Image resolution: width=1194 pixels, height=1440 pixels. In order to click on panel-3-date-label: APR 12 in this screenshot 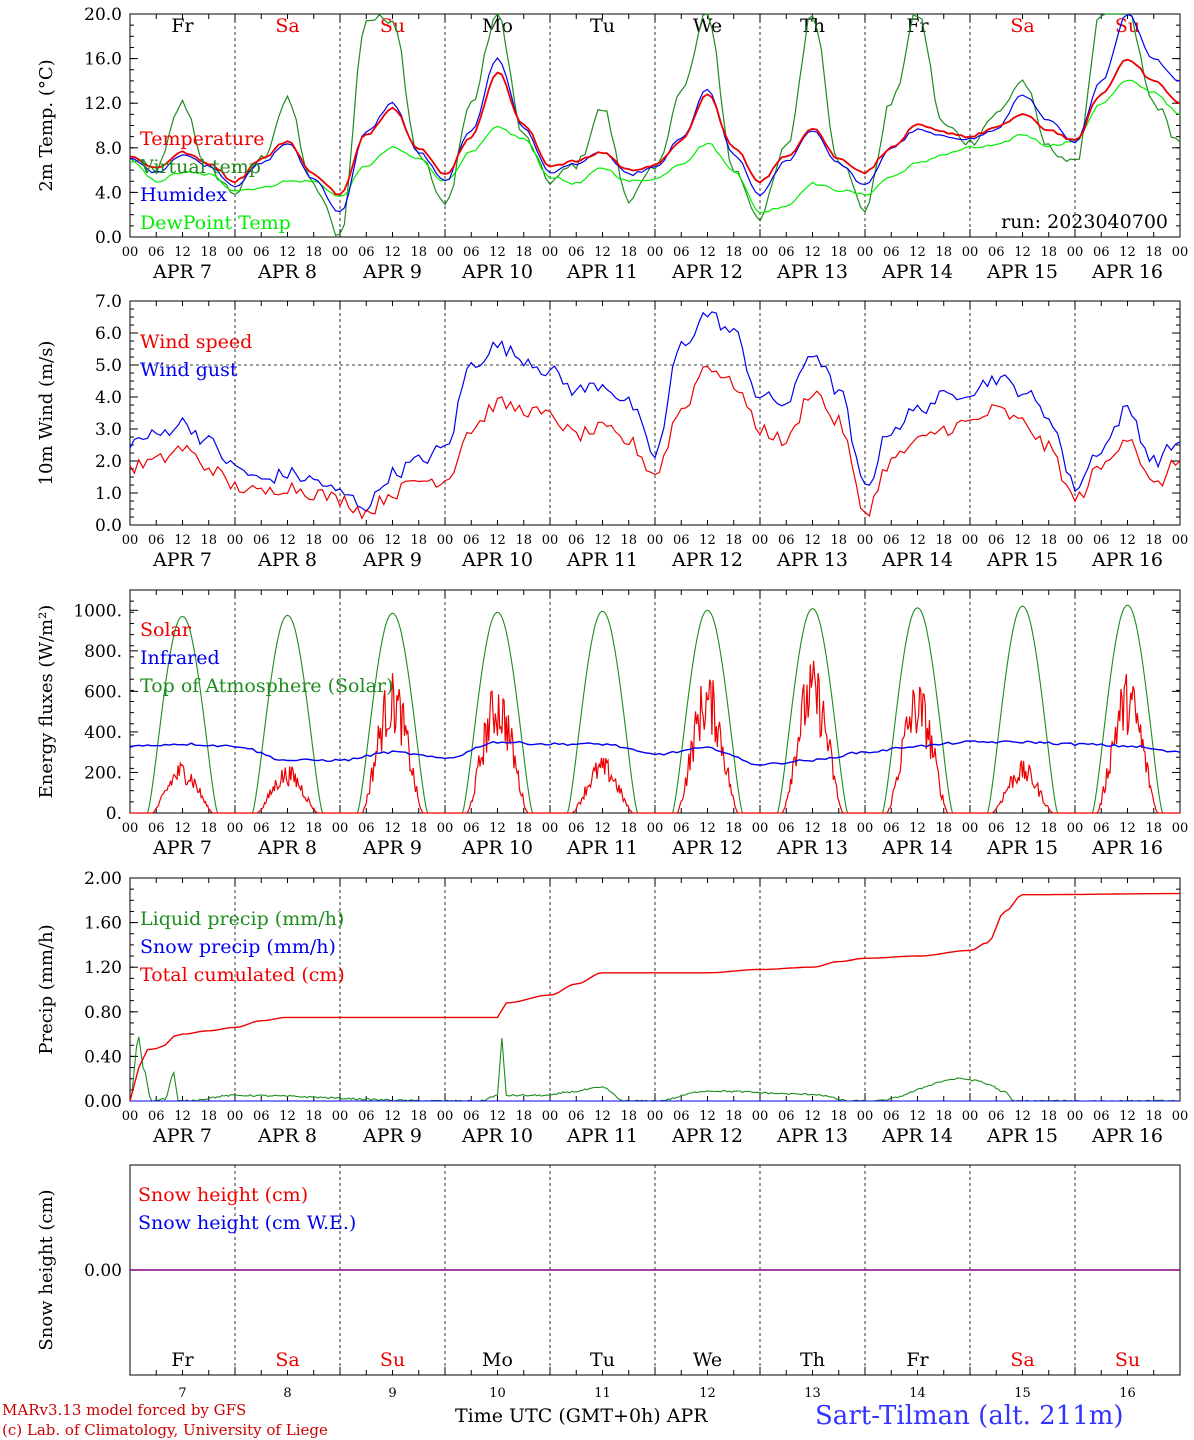, I will do `click(707, 848)`.